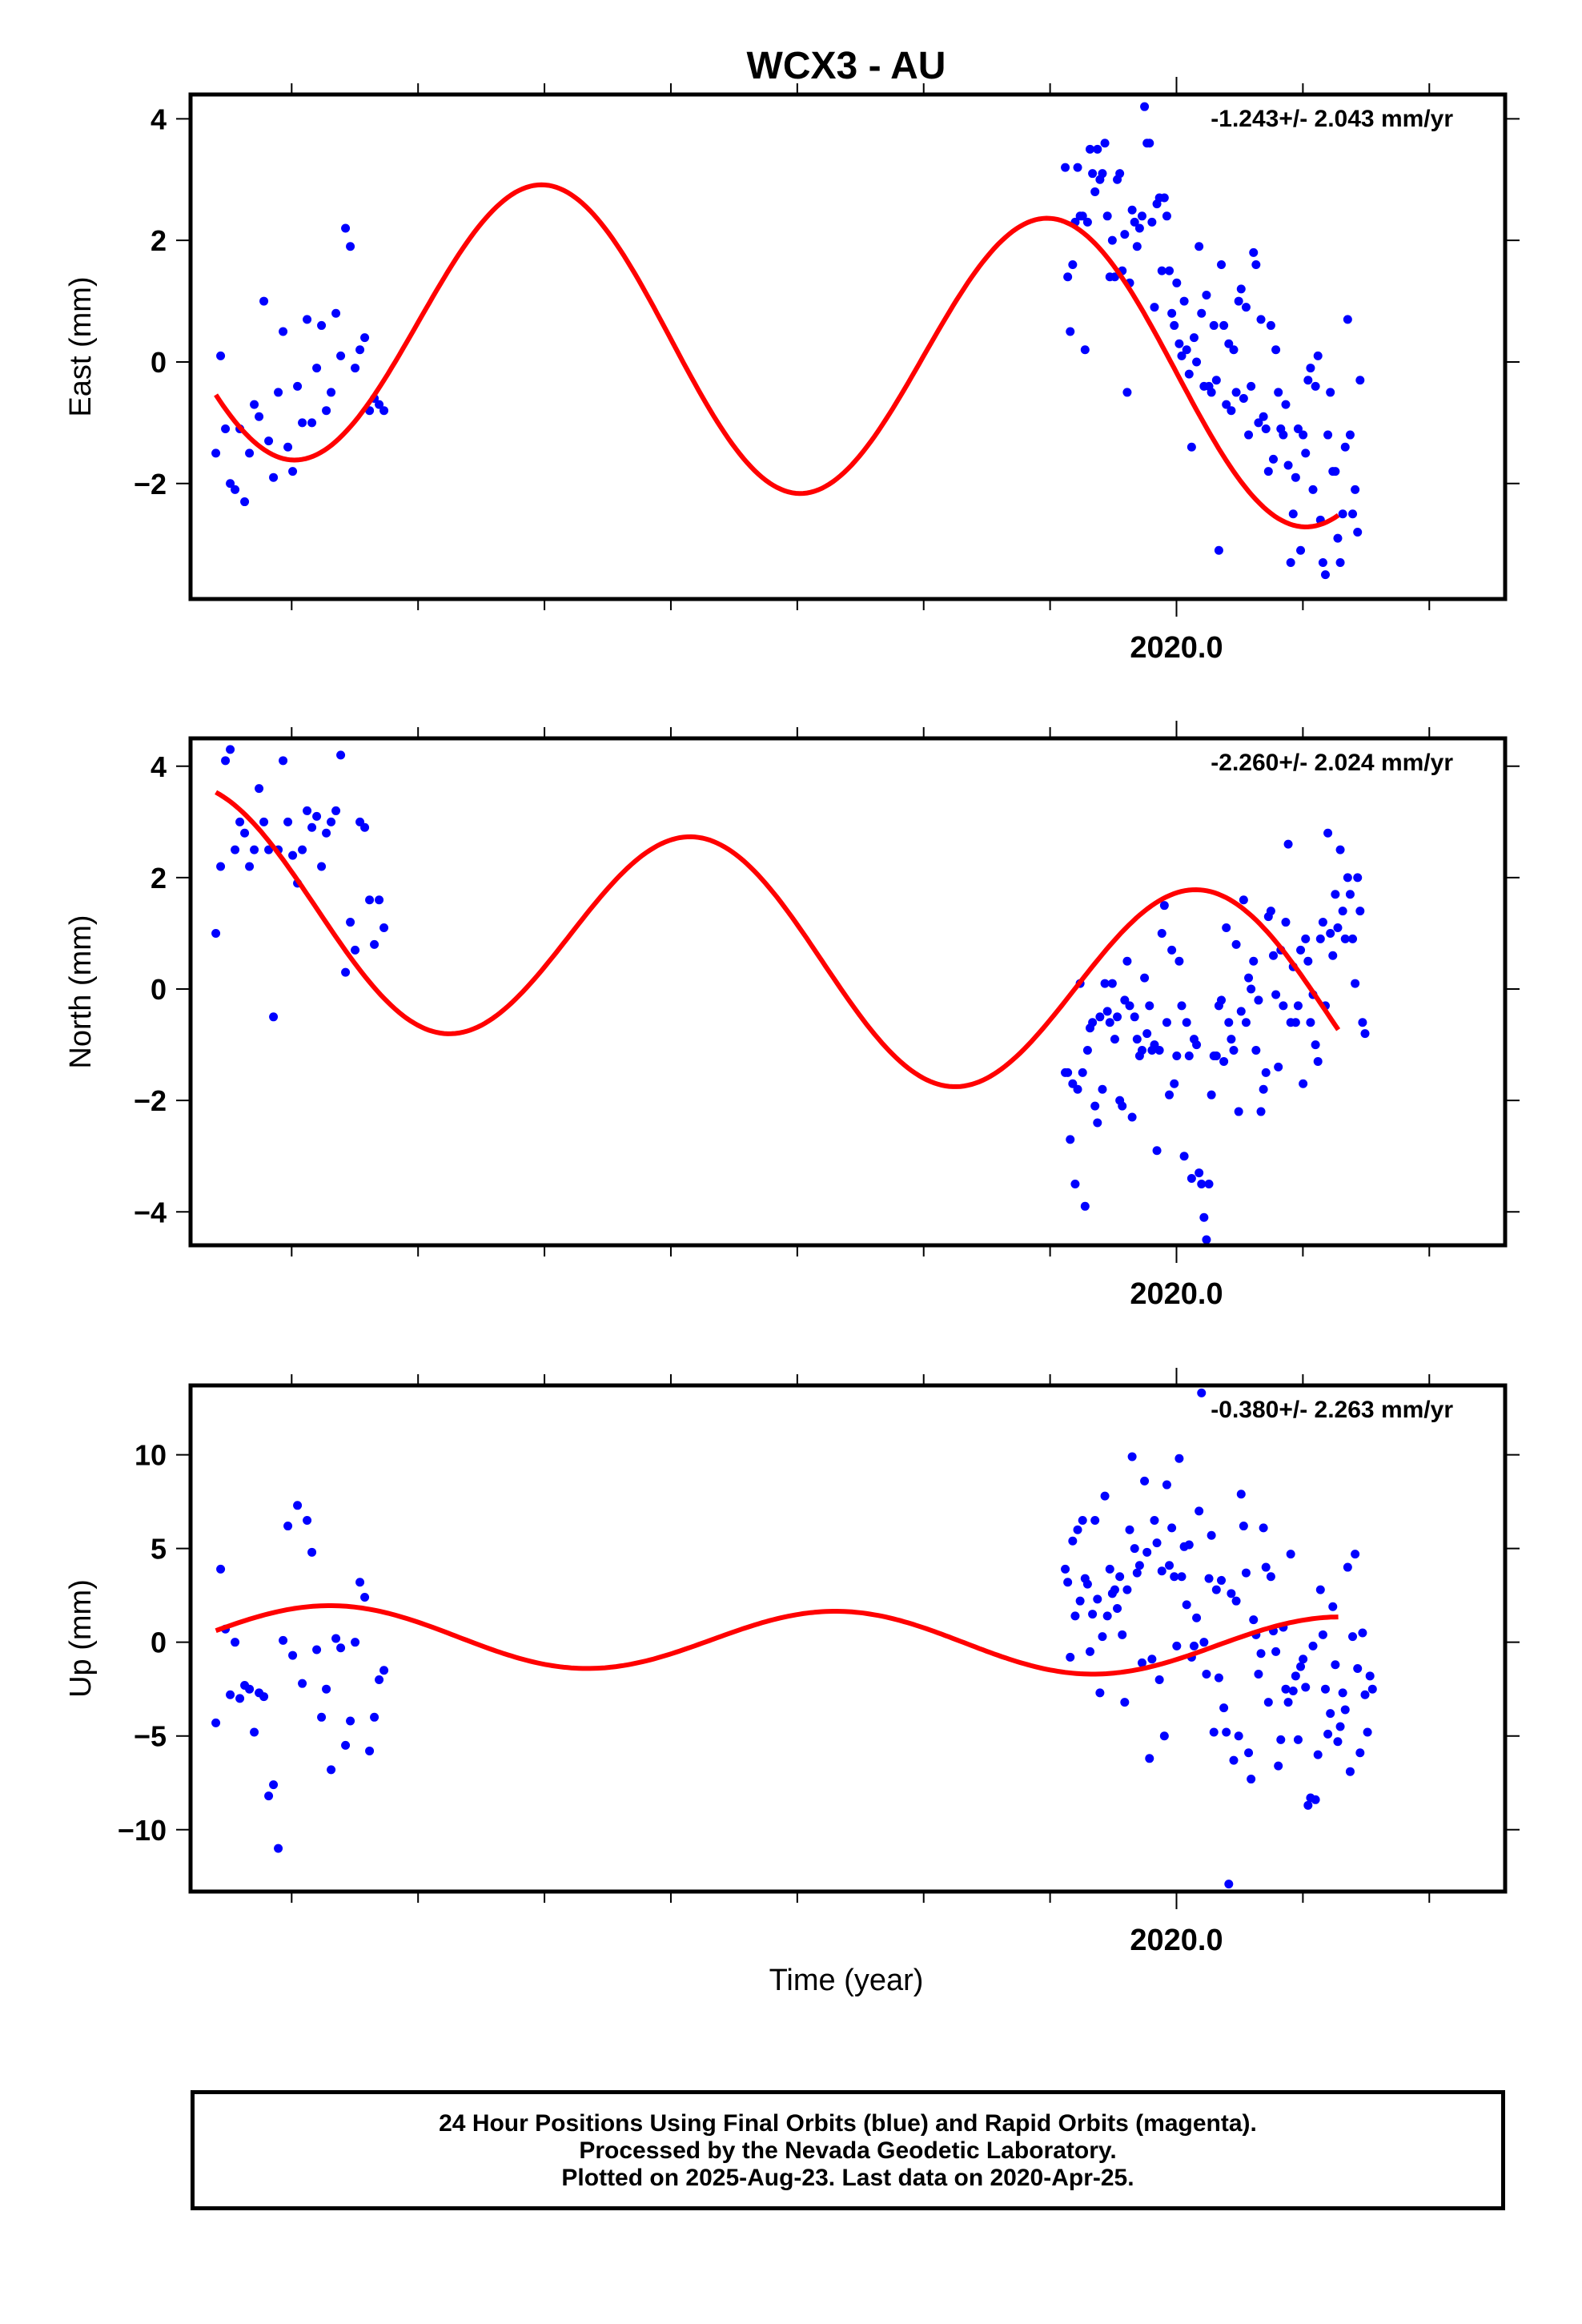  Describe the element at coordinates (1332, 119) in the screenshot. I see `rate-annotation: -1.243+/- 2.043 mm/yr` at that location.